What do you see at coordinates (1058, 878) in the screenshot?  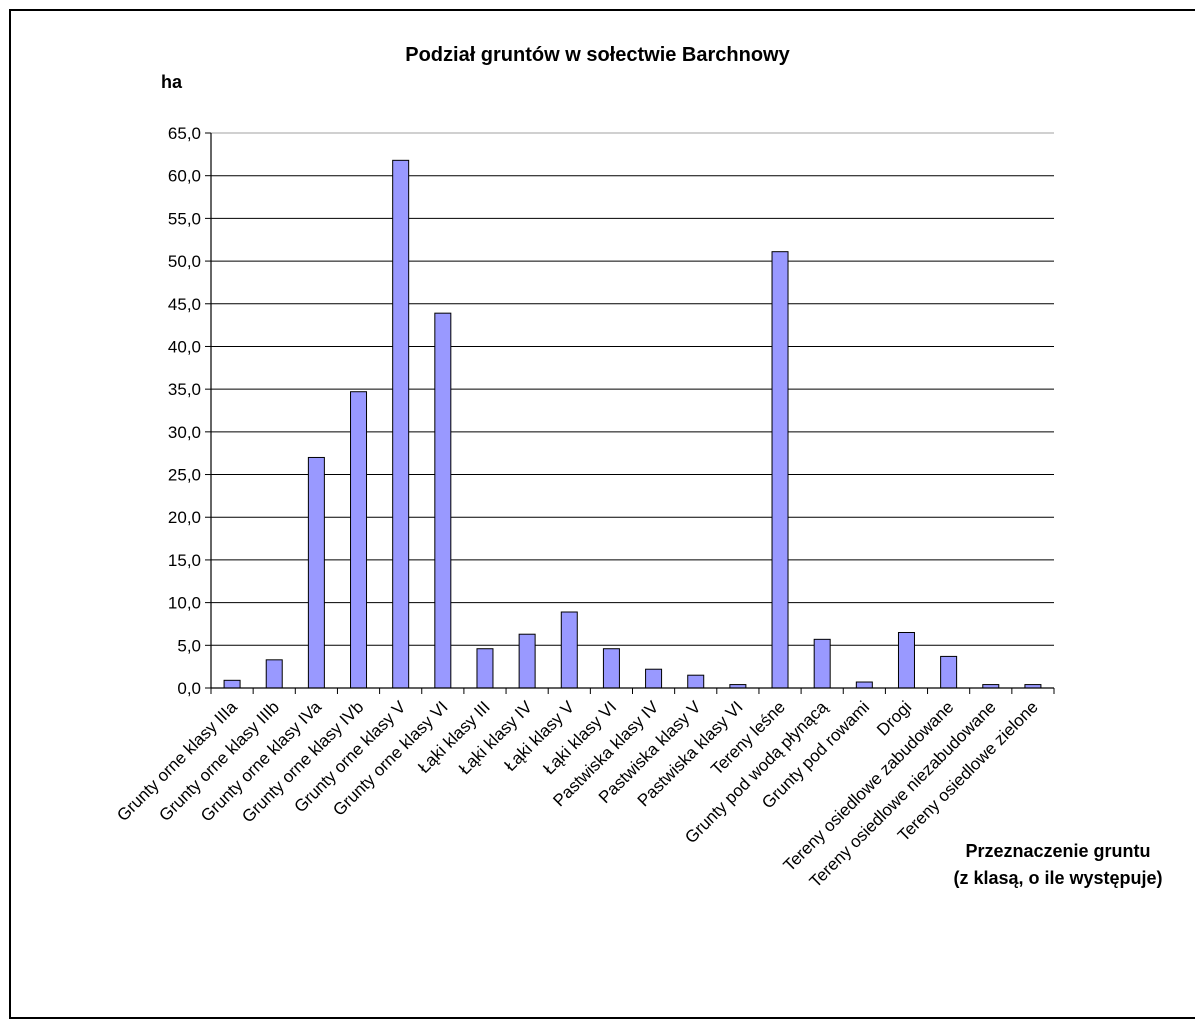 I see `x-axis-label-line-2: (z klasą, o ile występuje)` at bounding box center [1058, 878].